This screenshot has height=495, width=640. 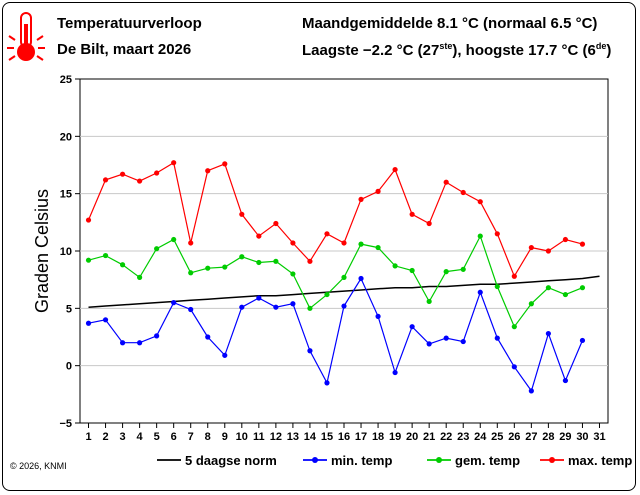 What do you see at coordinates (129, 23) in the screenshot?
I see `header-title: Temperatuurverloop` at bounding box center [129, 23].